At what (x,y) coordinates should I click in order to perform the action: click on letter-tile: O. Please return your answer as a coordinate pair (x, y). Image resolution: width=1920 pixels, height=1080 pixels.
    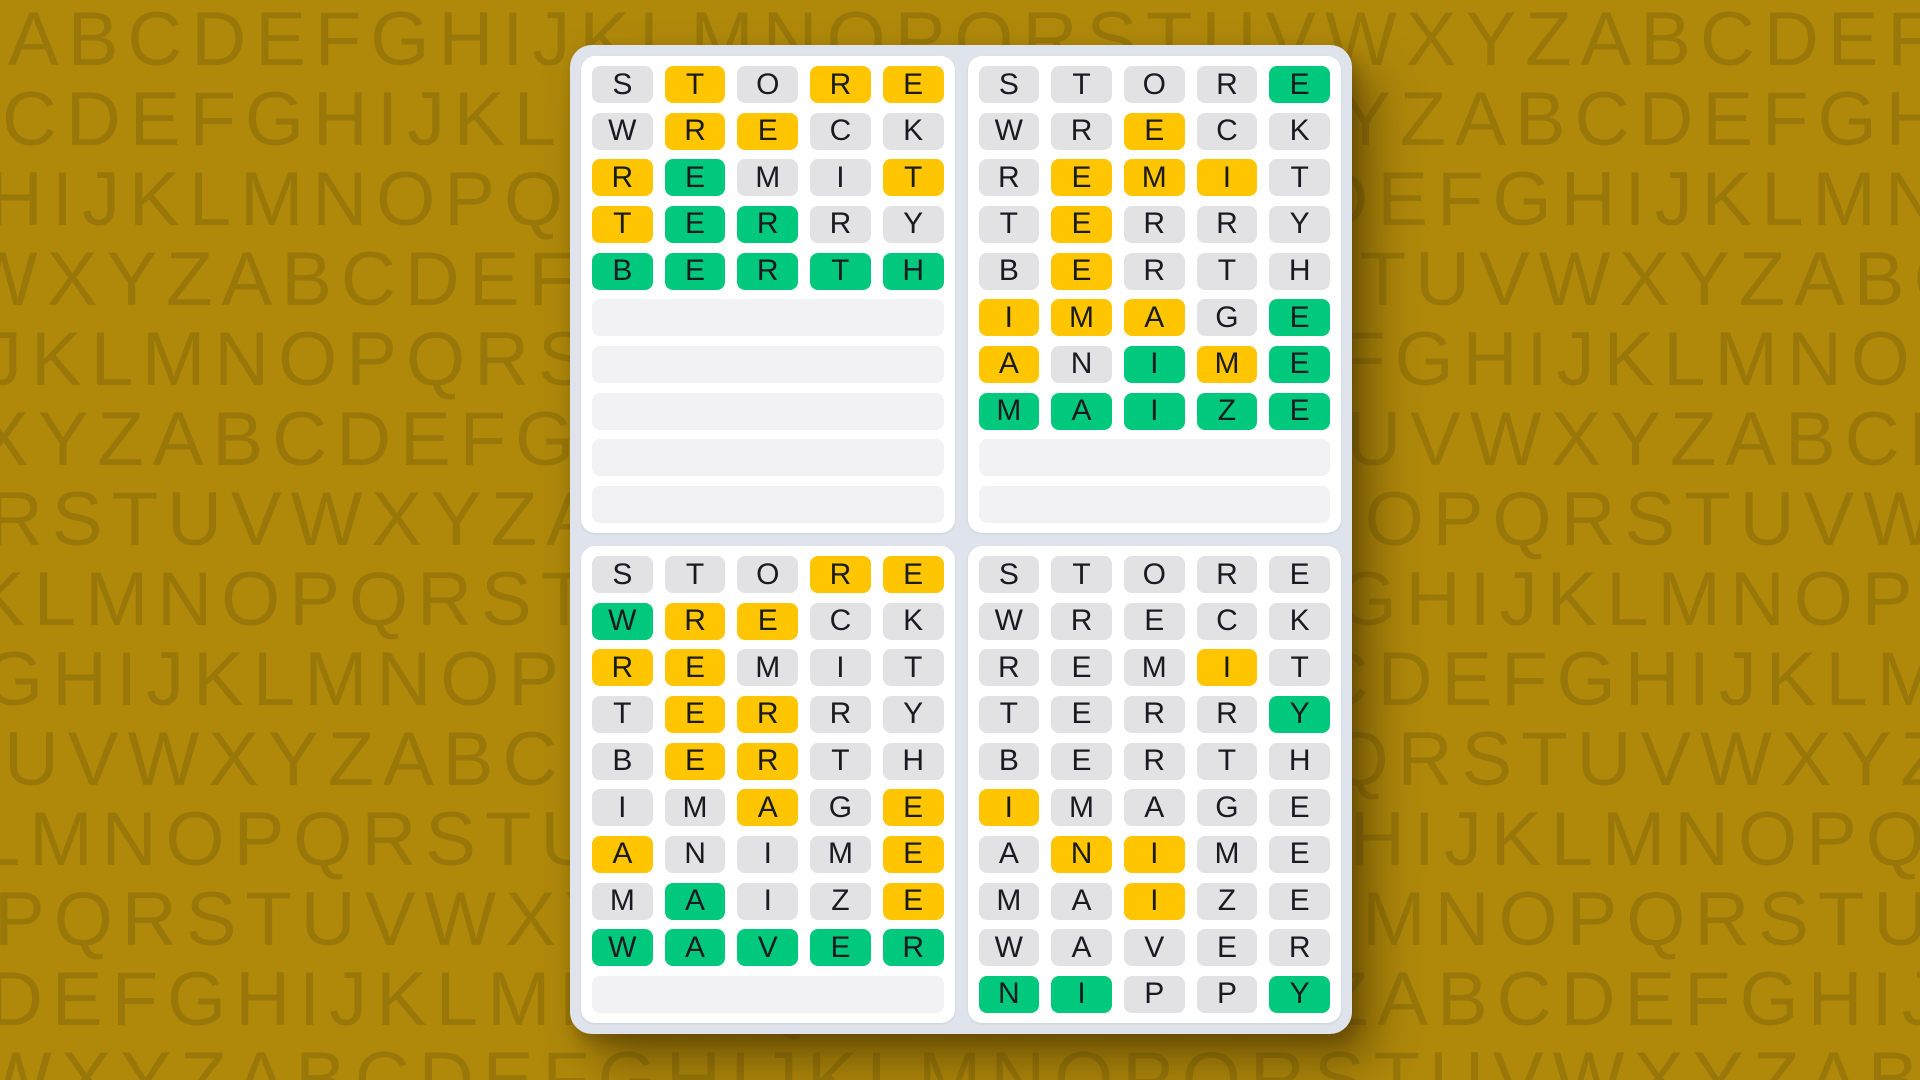
    Looking at the image, I should click on (1154, 574).